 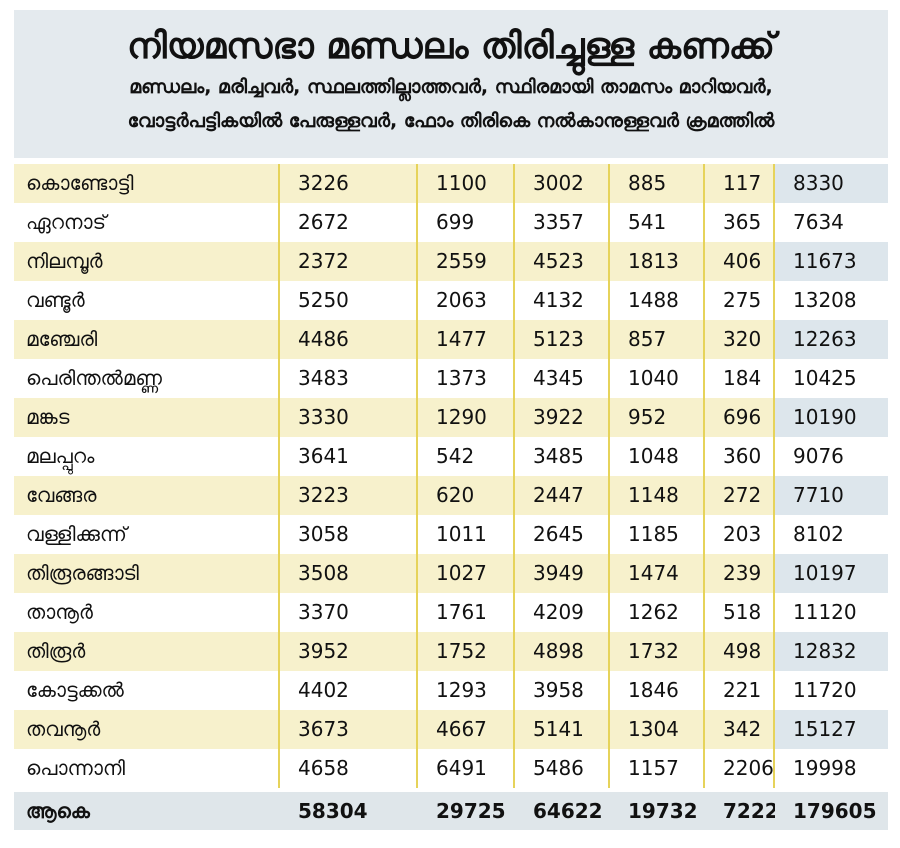 What do you see at coordinates (466, 573) in the screenshot?
I see `count: 1027` at bounding box center [466, 573].